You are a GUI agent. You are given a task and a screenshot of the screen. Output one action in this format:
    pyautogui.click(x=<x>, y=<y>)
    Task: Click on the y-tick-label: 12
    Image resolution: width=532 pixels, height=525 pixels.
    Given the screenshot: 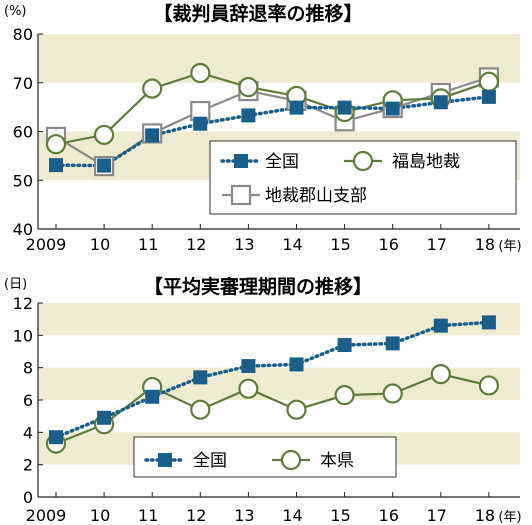 What is the action you would take?
    pyautogui.click(x=23, y=303)
    